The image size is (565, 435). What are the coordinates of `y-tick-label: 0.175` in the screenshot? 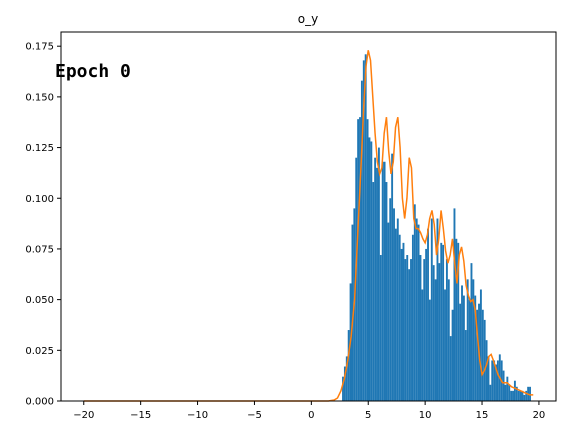 It's located at (39, 47).